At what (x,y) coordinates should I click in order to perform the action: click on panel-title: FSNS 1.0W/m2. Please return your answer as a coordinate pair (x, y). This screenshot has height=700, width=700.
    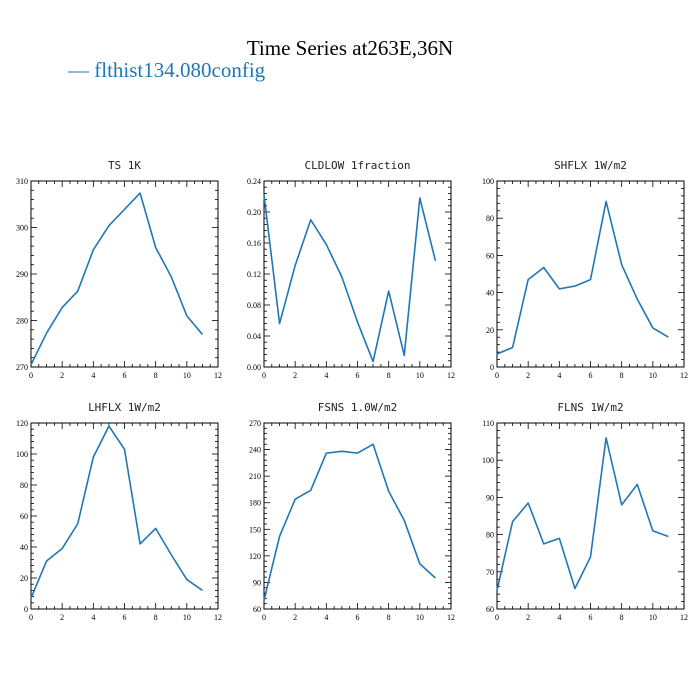
    Looking at the image, I should click on (357, 407).